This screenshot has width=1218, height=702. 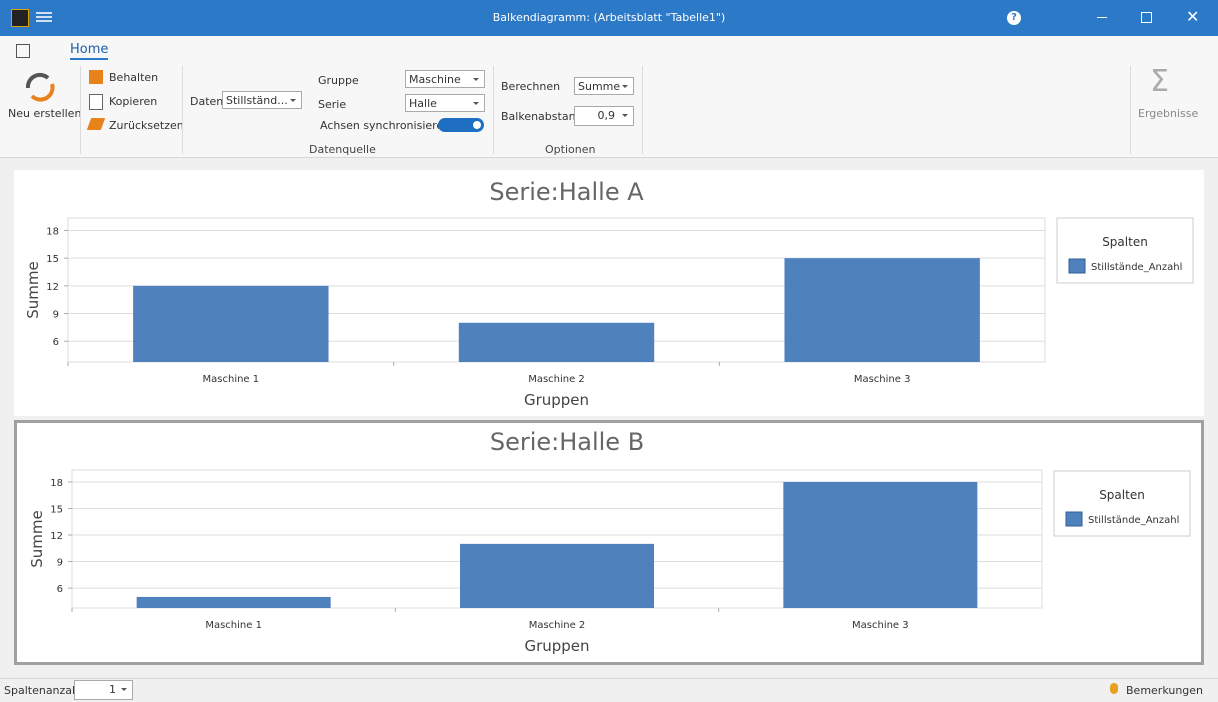 What do you see at coordinates (43, 690) in the screenshot?
I see `columns-label: Spaltenanzahl` at bounding box center [43, 690].